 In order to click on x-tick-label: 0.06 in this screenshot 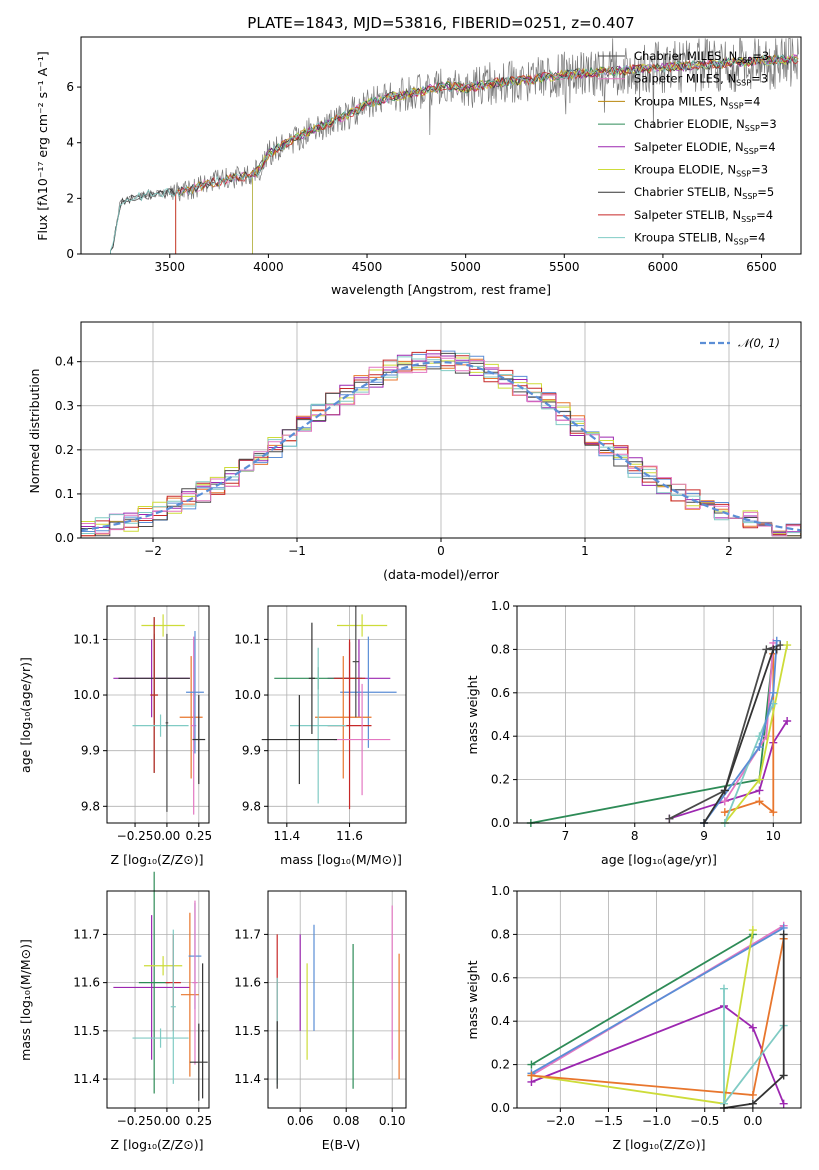, I will do `click(300, 1121)`.